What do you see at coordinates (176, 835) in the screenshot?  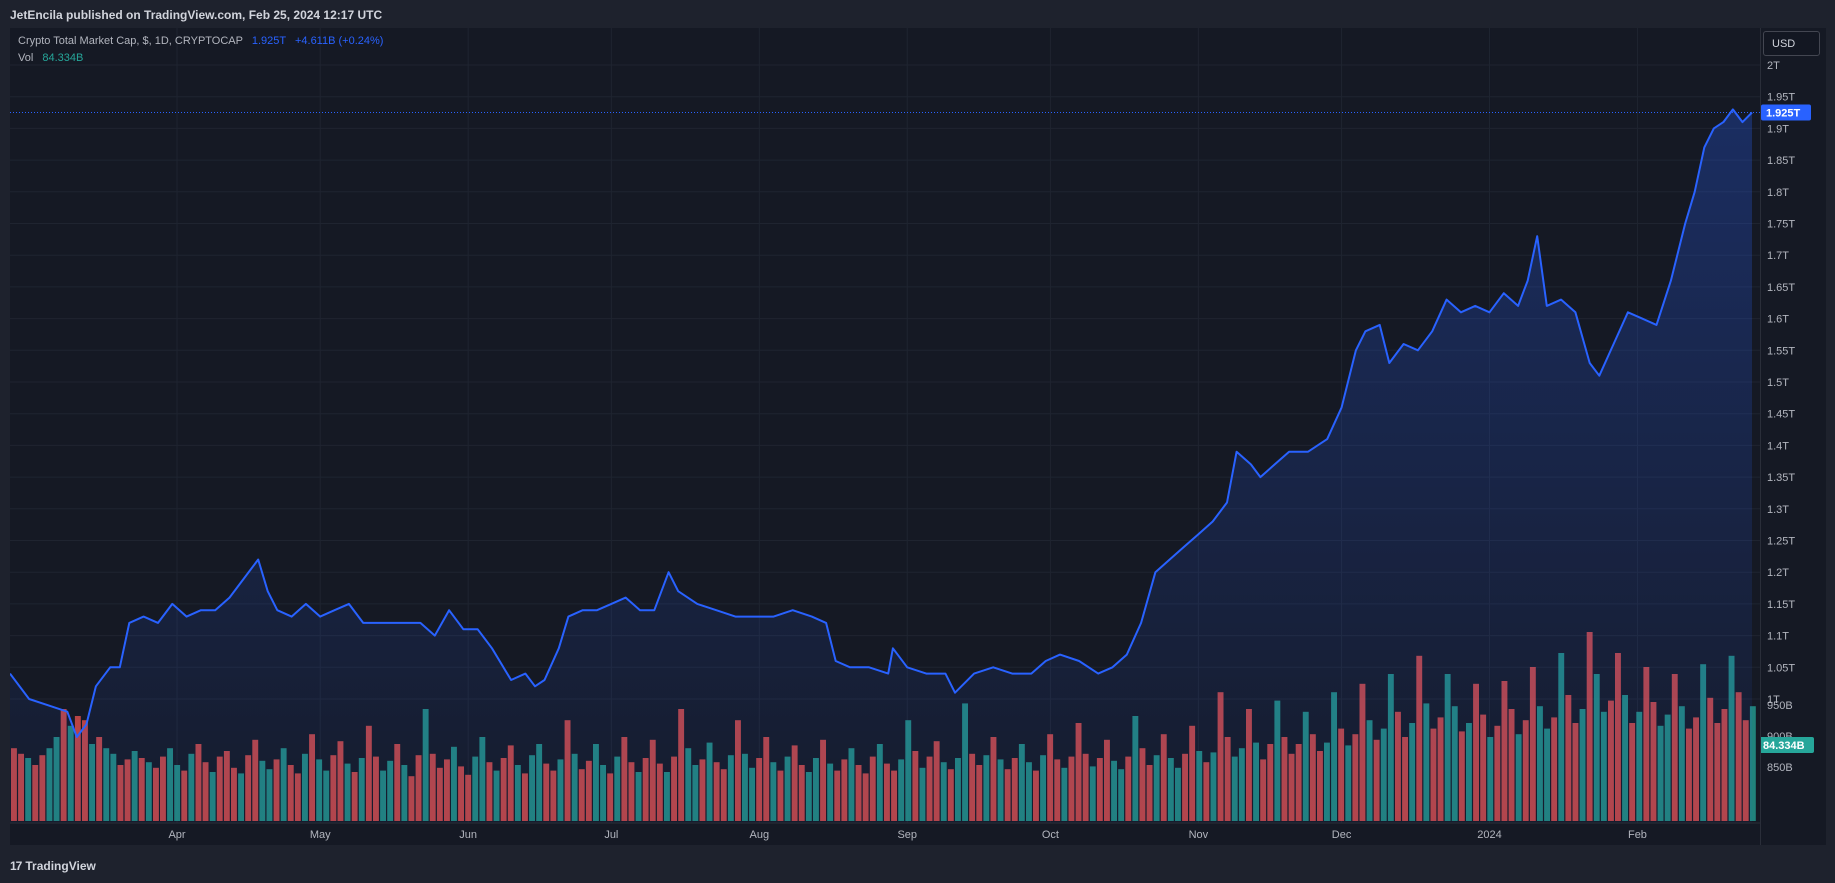 I see `x-tick-label: Apr` at bounding box center [176, 835].